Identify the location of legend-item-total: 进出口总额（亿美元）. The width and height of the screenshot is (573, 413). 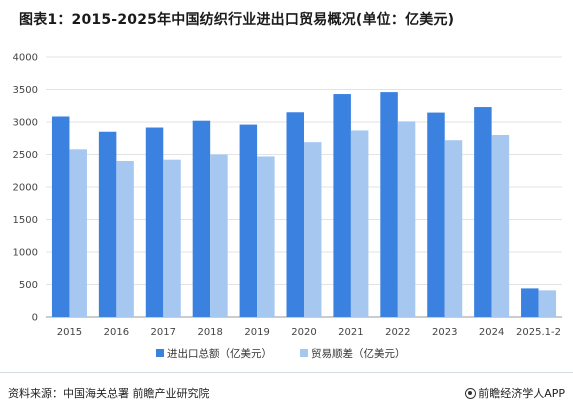
(214, 353).